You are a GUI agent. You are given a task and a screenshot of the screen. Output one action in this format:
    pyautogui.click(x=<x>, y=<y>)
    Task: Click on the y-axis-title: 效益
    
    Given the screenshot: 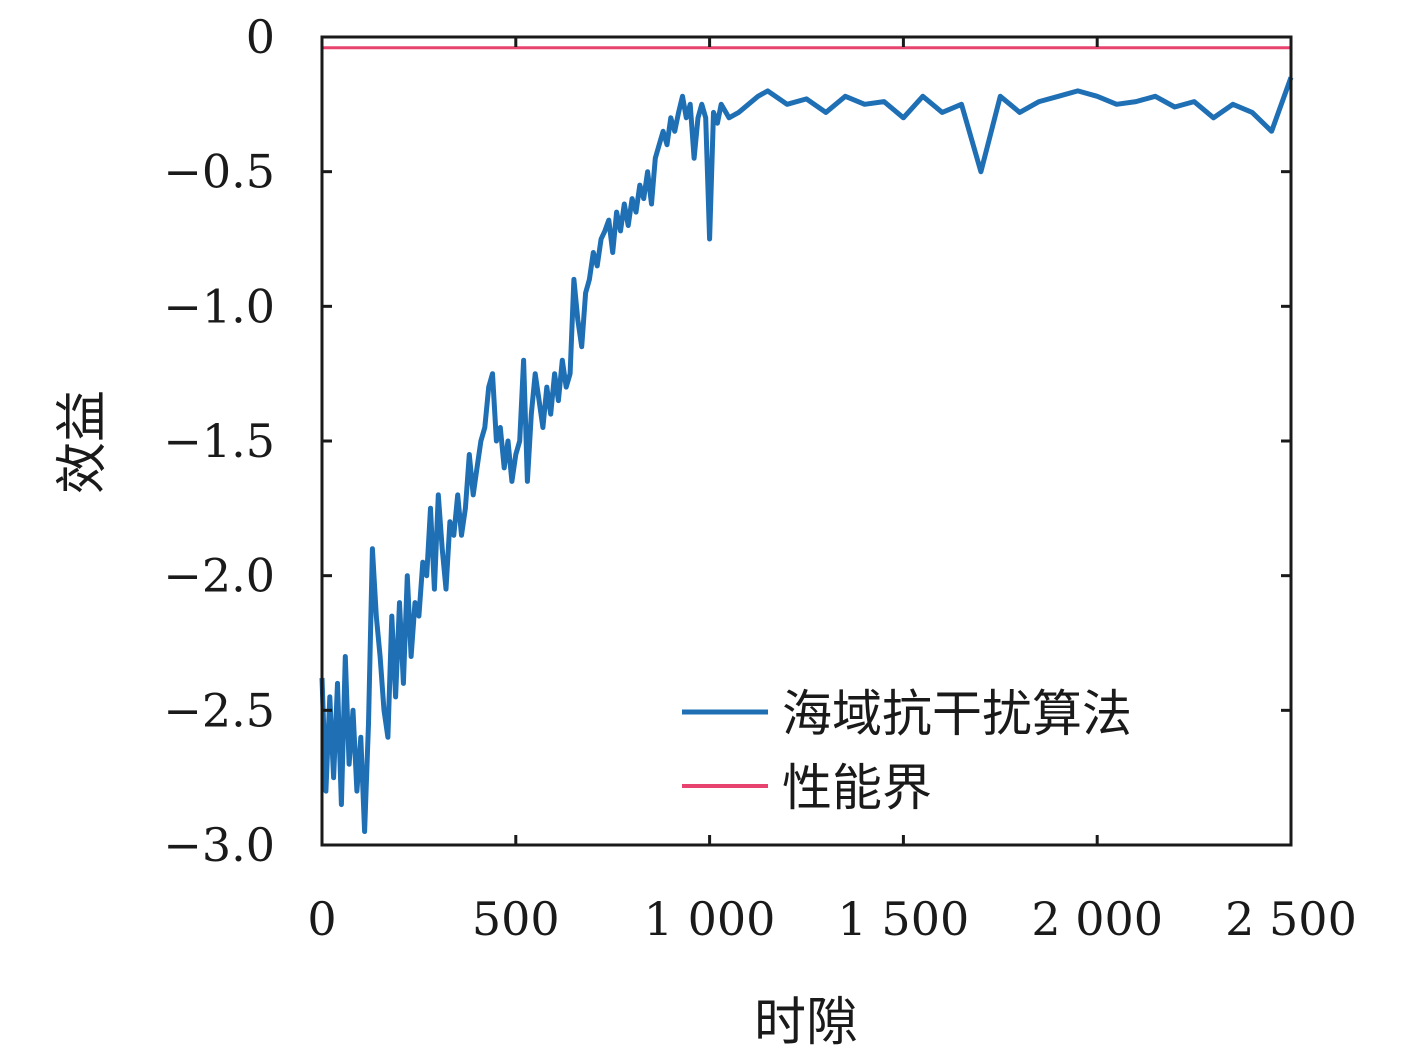 What is the action you would take?
    pyautogui.click(x=83, y=442)
    